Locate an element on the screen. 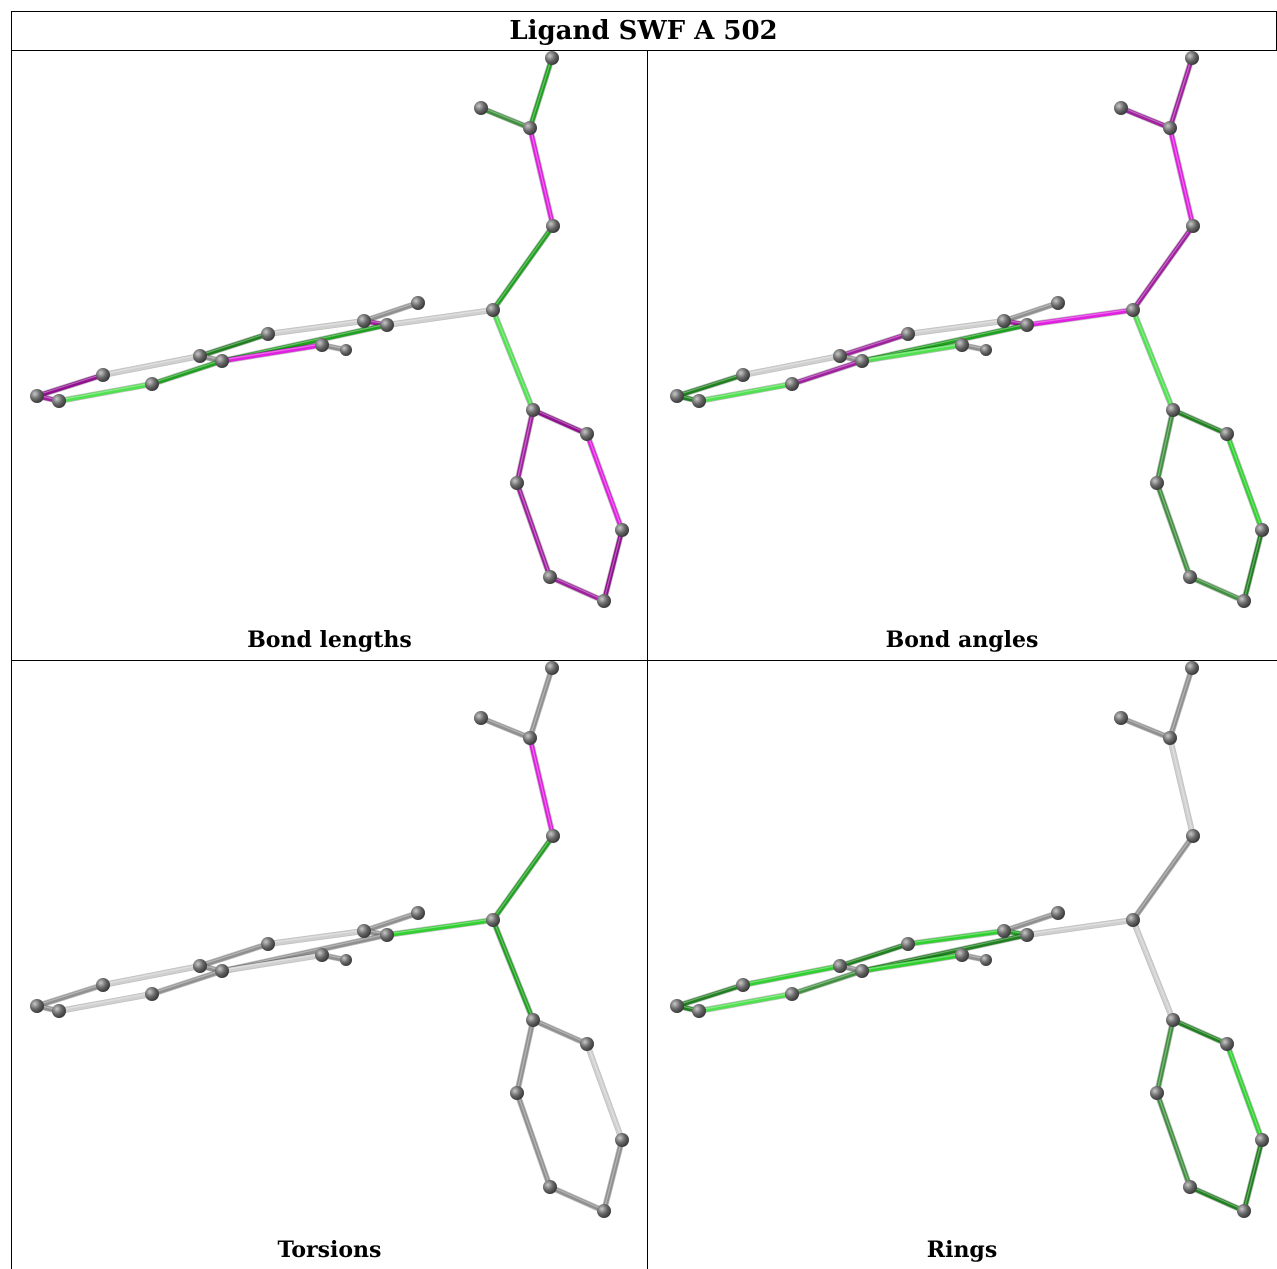  bond-a8-a11 is located at coordinates (956, 327).